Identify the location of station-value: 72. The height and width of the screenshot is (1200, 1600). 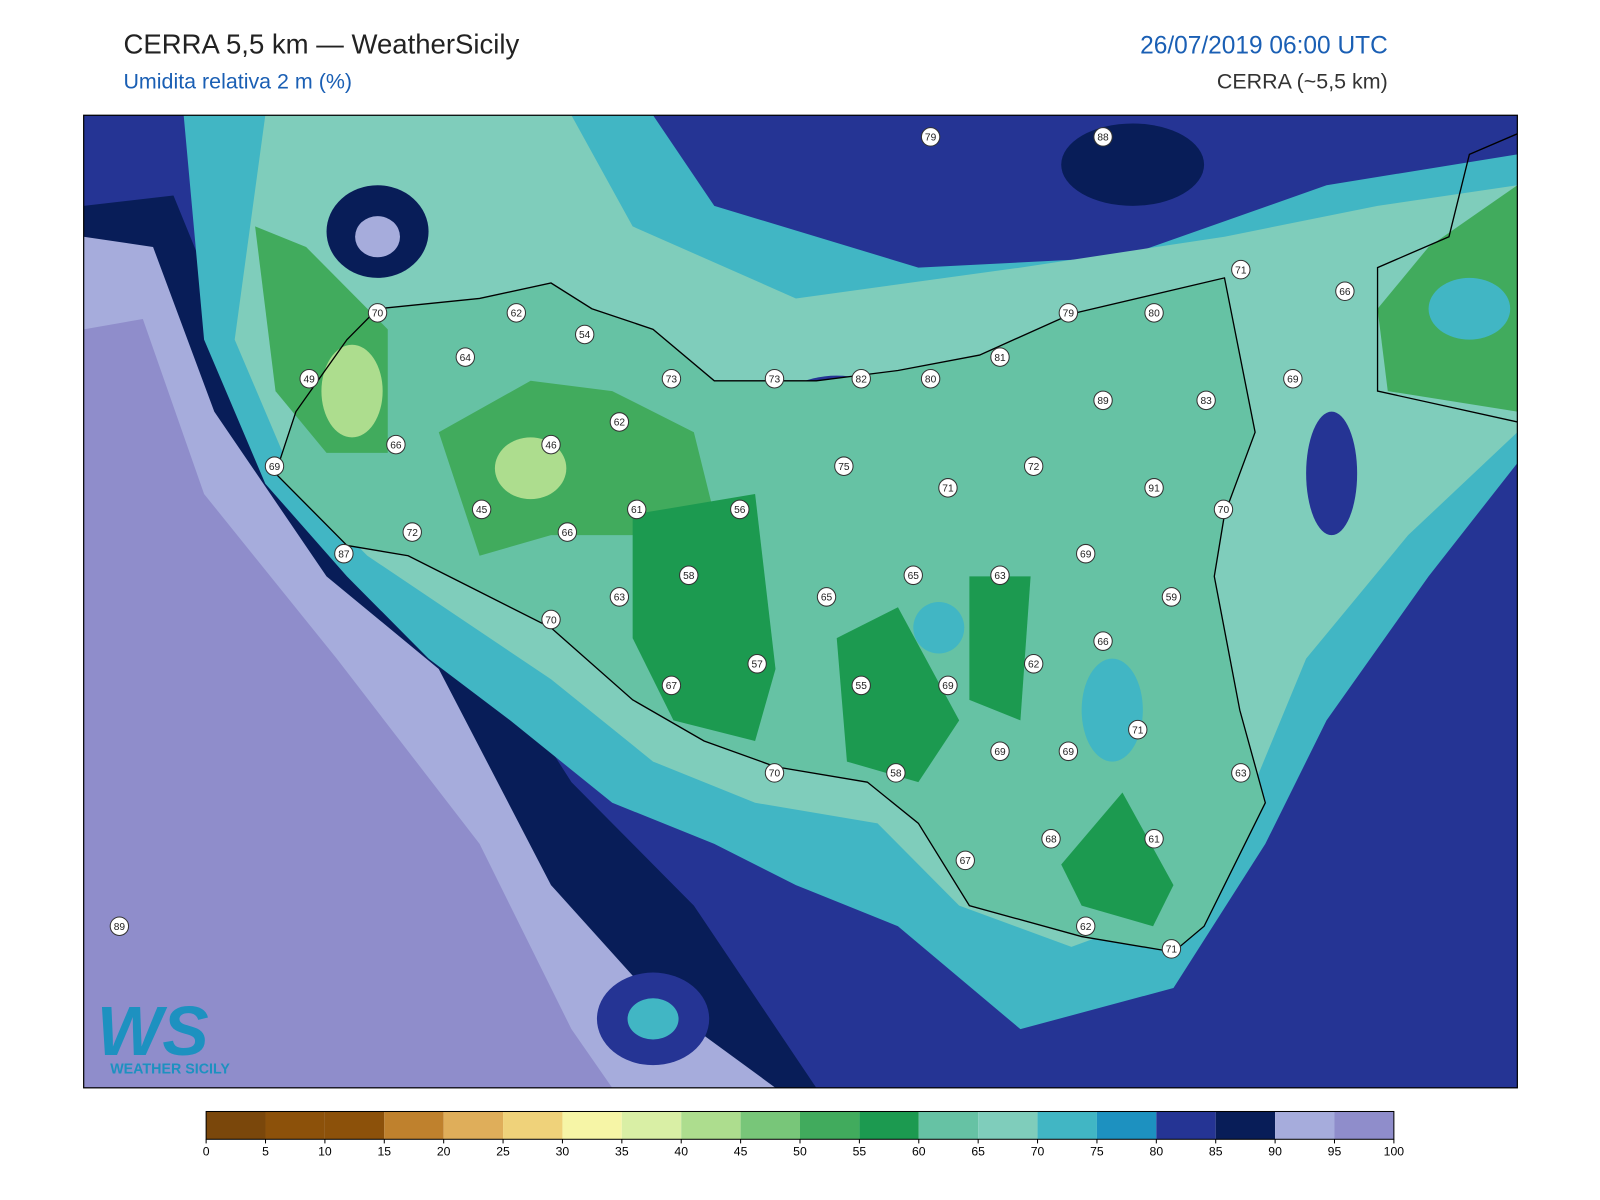
(413, 533).